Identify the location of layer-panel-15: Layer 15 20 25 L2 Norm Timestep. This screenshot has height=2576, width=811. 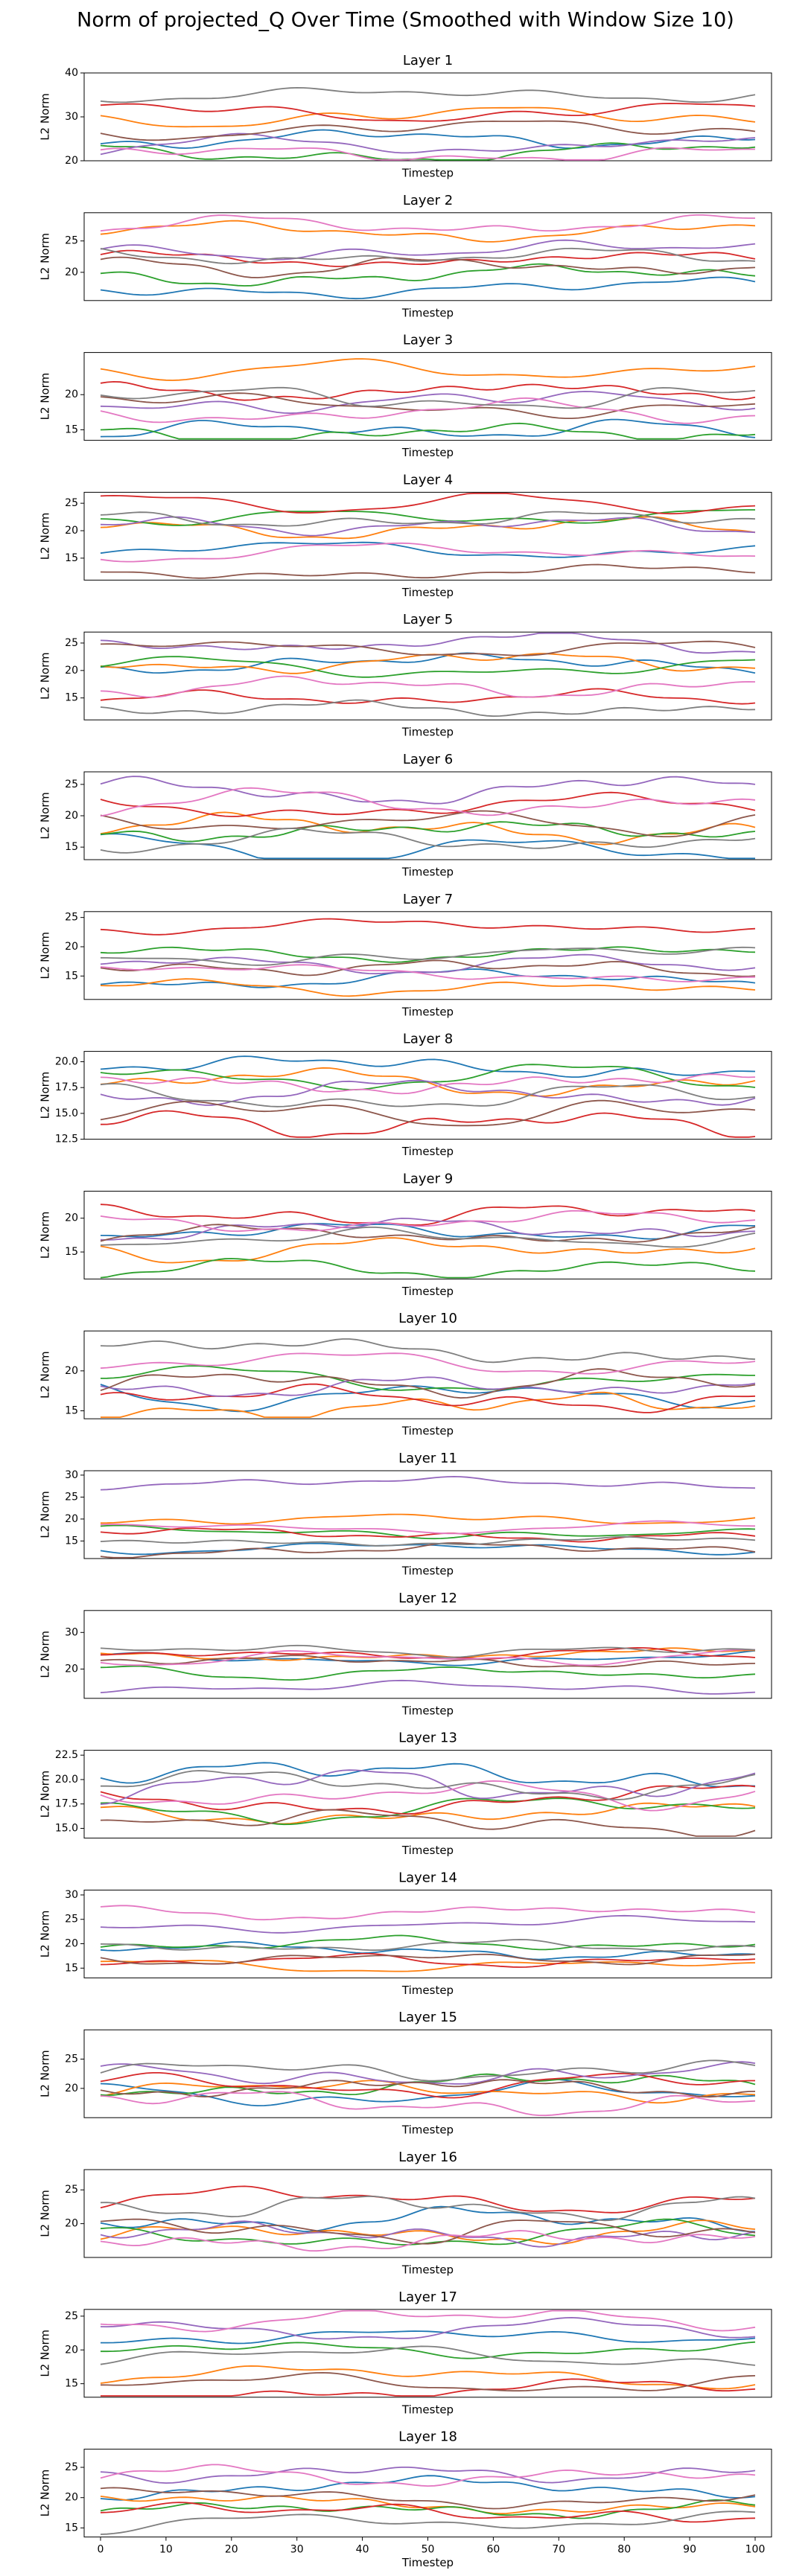
(405, 2073).